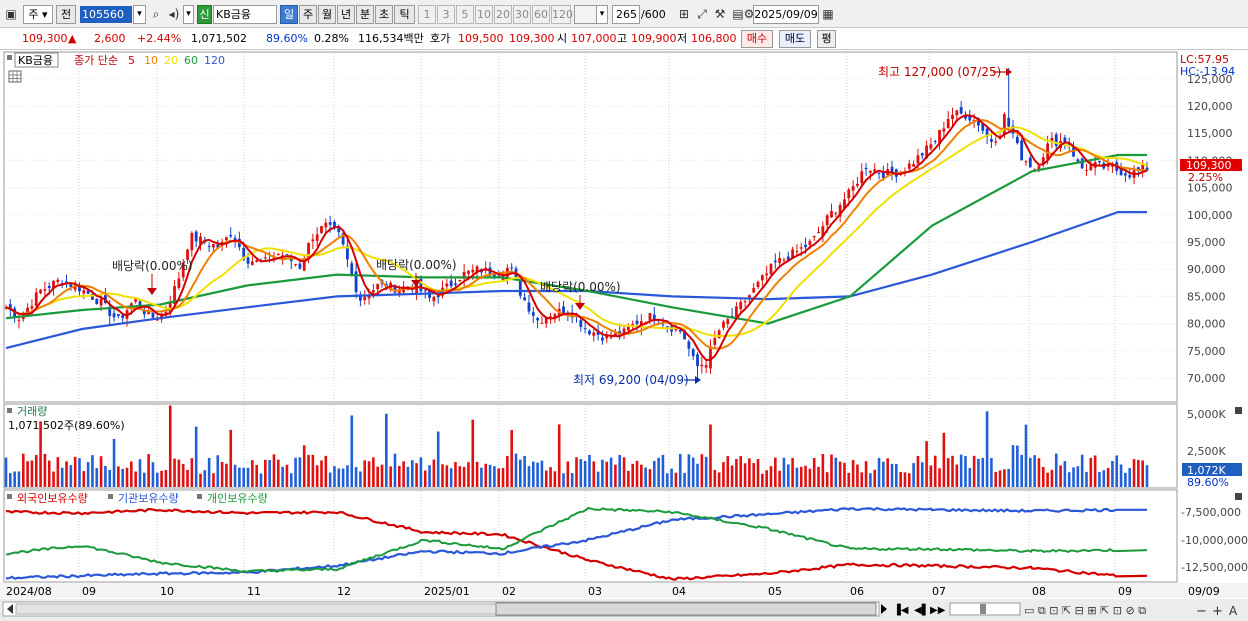 The height and width of the screenshot is (621, 1248). I want to click on buy-button: 매수, so click(757, 39).